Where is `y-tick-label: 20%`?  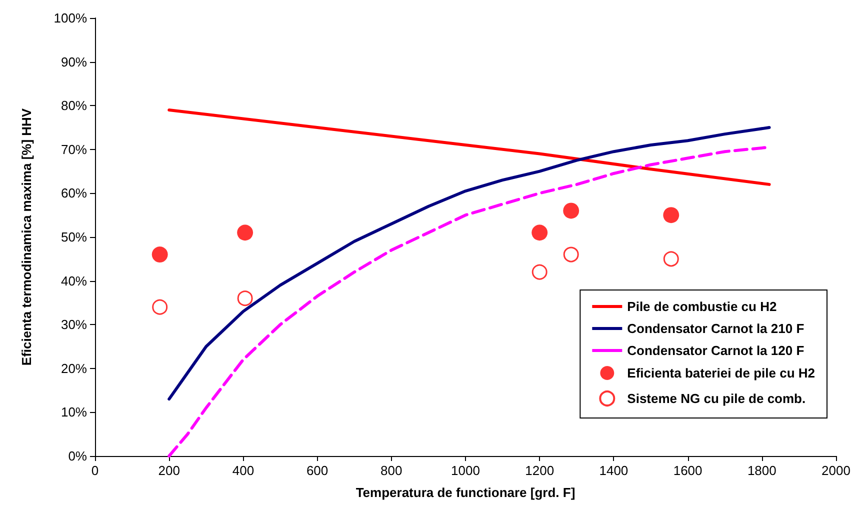
y-tick-label: 20% is located at coordinates (74, 368).